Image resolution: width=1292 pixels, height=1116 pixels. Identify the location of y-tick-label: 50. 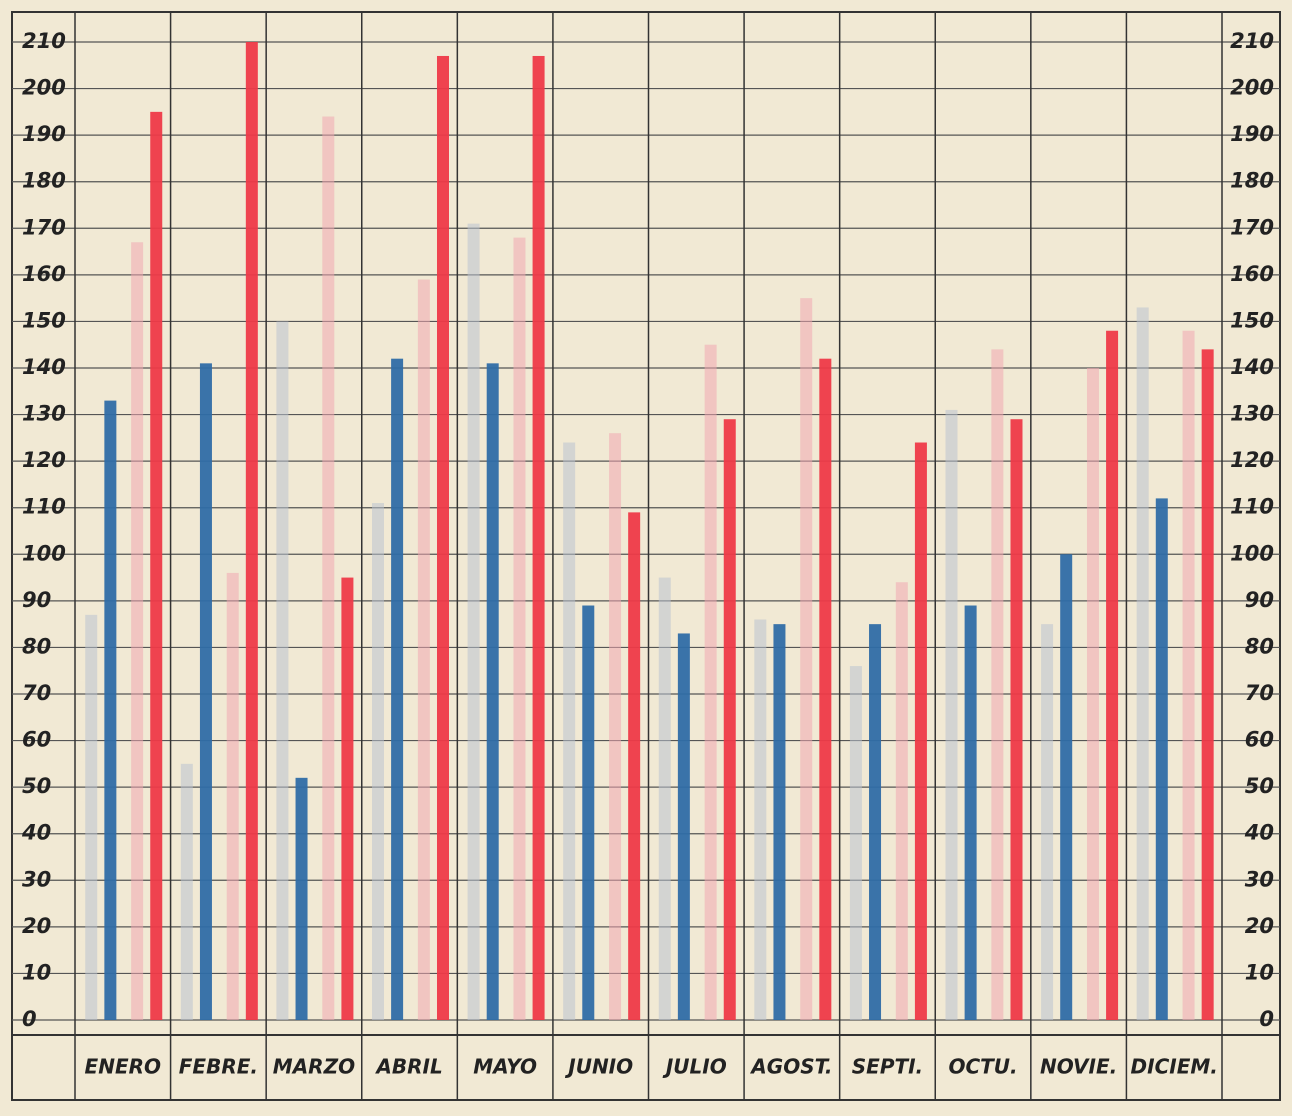
(36, 786).